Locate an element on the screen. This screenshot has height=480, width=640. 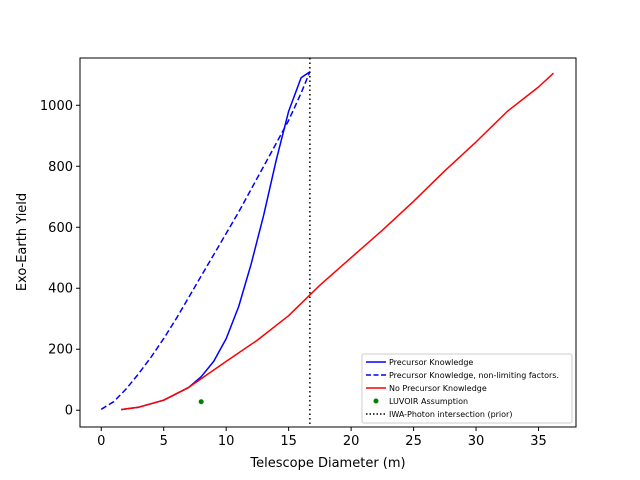
x-tick-label: 35 is located at coordinates (538, 441).